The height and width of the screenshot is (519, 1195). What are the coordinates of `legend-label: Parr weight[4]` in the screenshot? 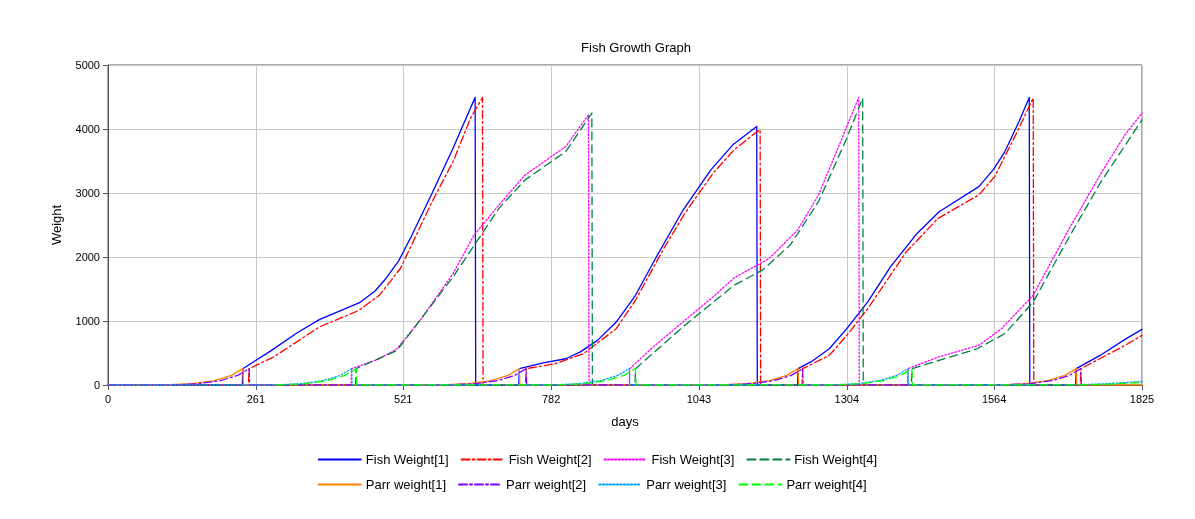 It's located at (826, 484).